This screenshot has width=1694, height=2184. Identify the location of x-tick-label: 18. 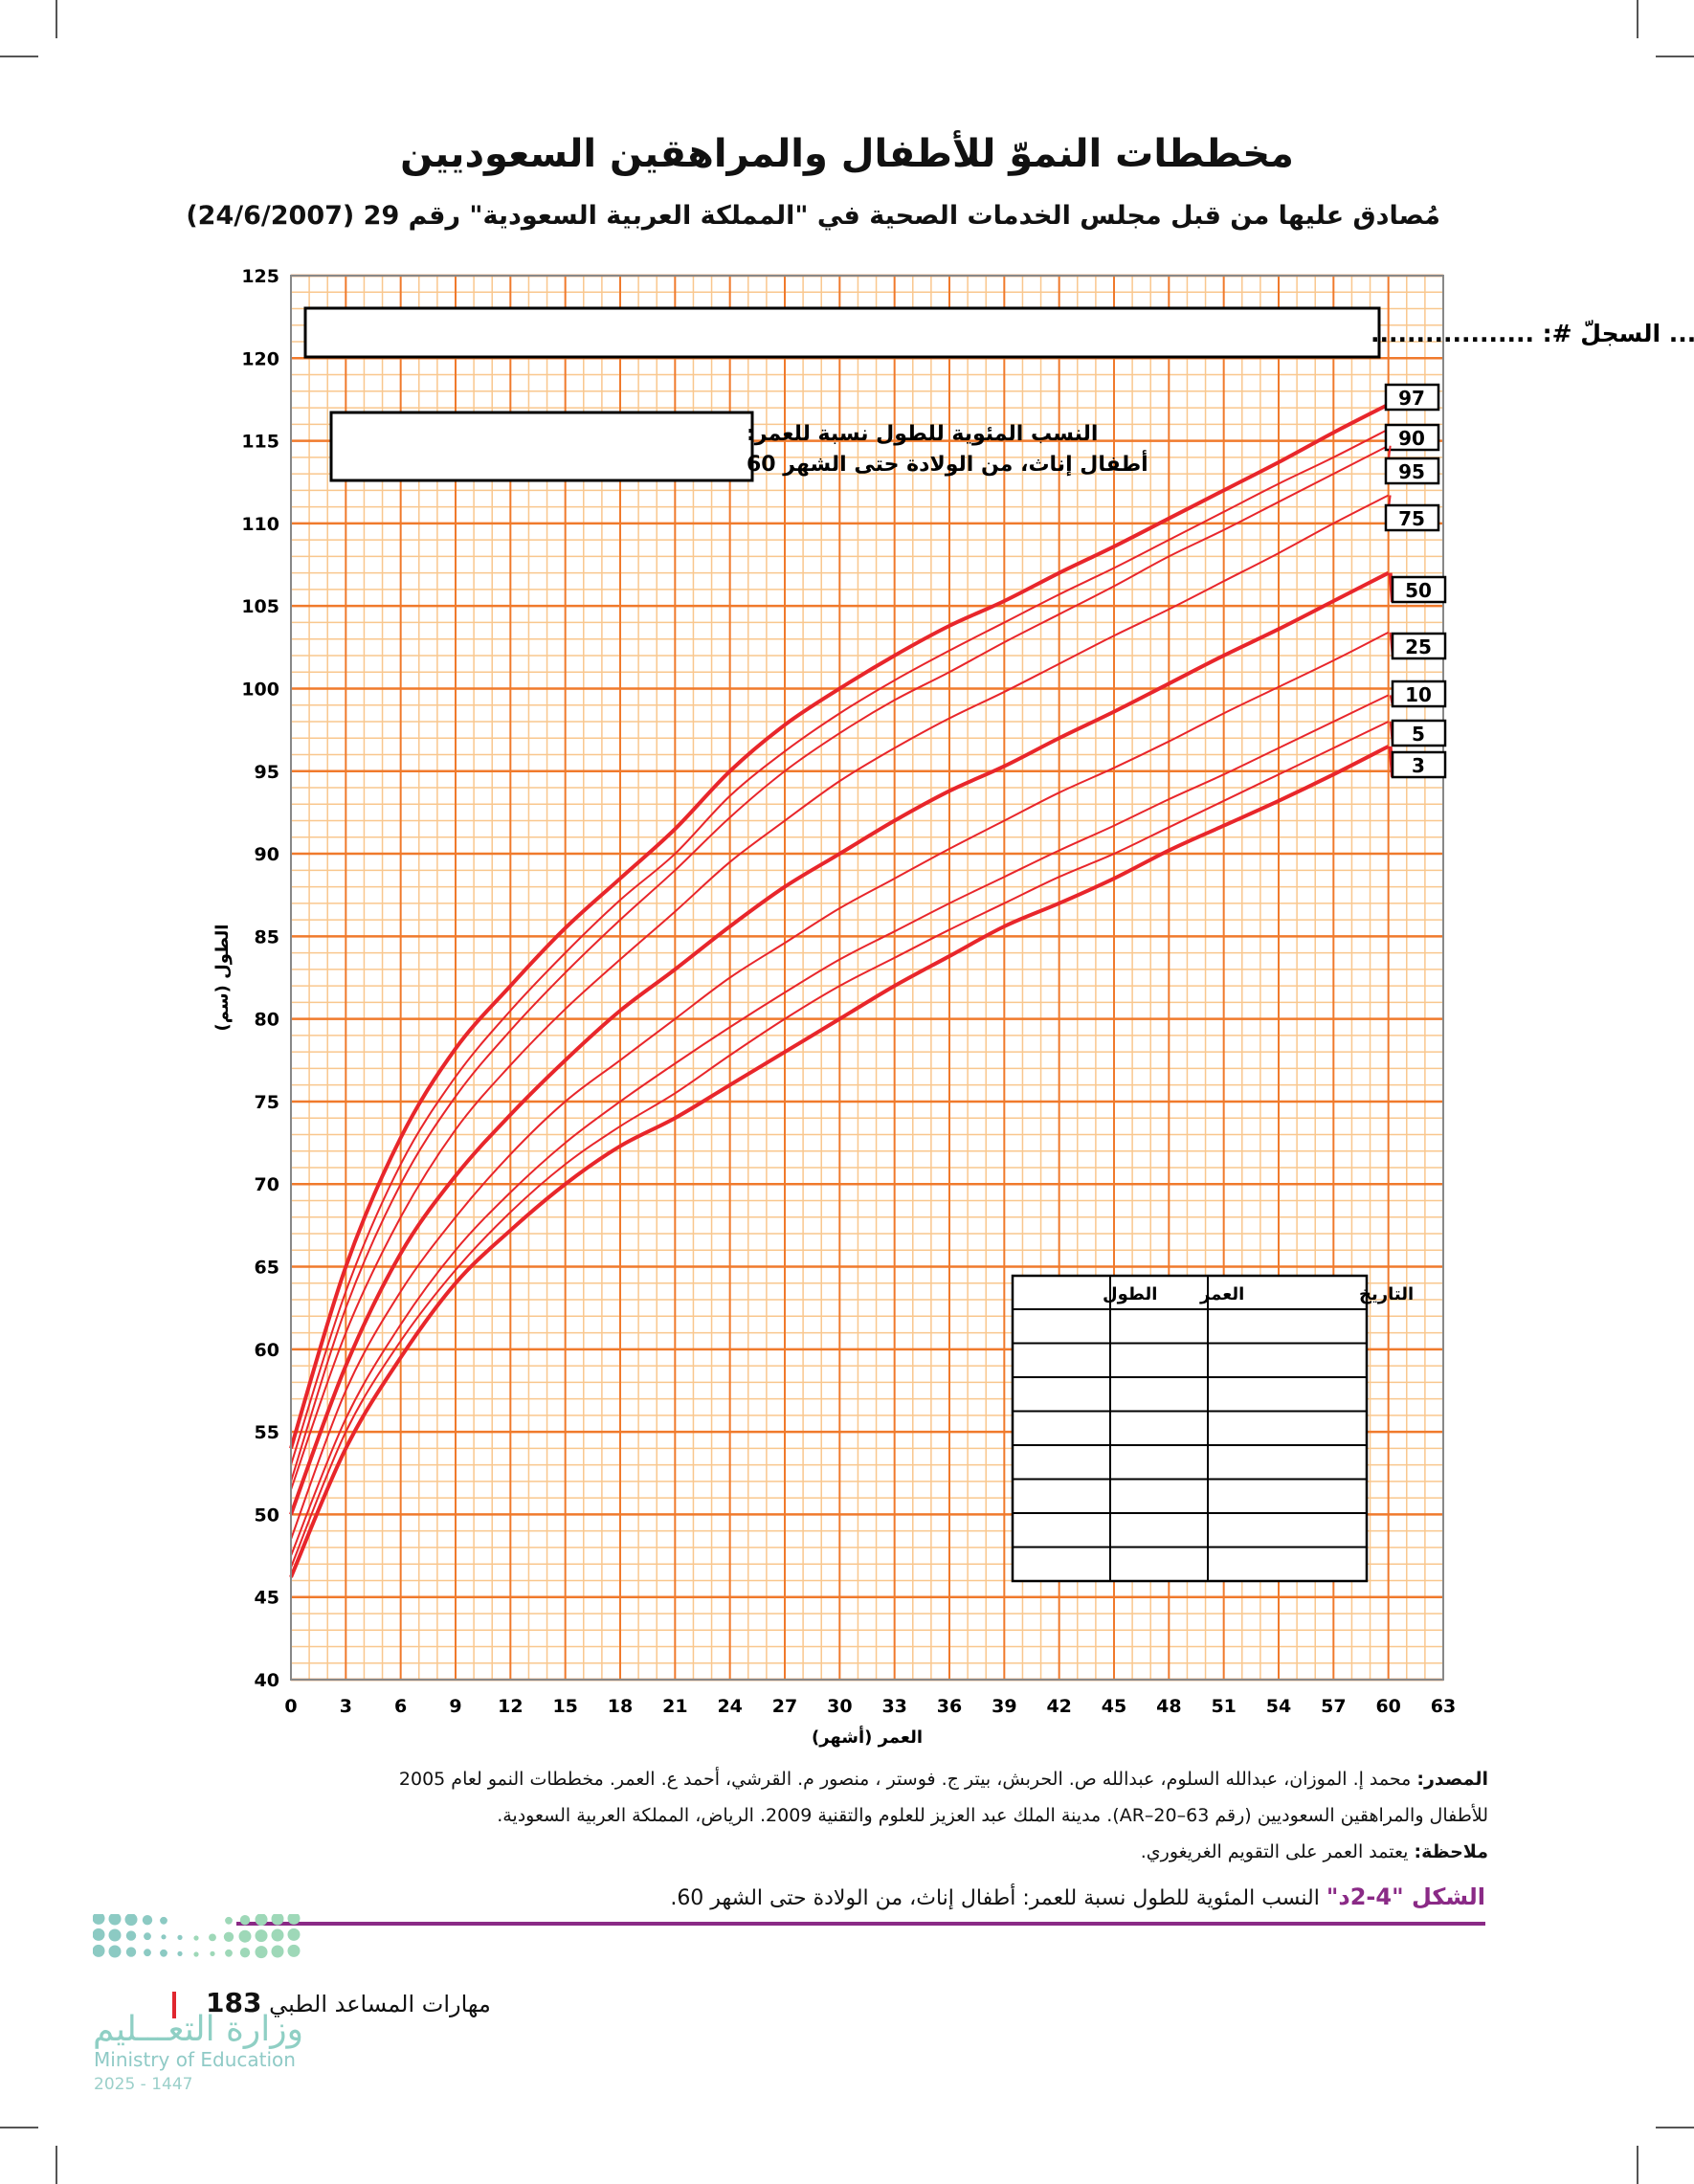
(620, 1706).